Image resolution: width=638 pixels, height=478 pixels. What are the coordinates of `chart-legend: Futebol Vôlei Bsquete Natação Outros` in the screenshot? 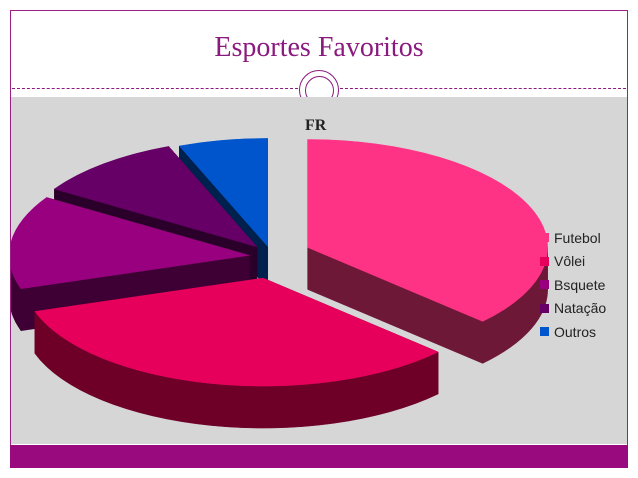 It's located at (573, 285).